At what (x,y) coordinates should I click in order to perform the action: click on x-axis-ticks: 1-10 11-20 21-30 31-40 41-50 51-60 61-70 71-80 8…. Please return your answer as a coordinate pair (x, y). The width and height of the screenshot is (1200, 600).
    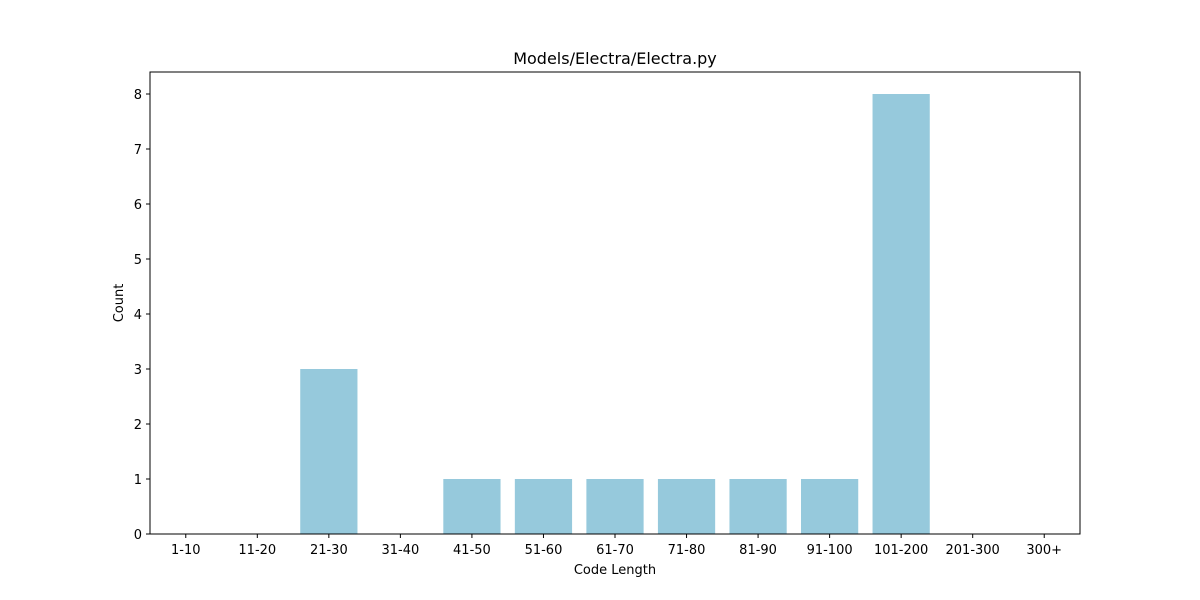
    Looking at the image, I should click on (616, 546).